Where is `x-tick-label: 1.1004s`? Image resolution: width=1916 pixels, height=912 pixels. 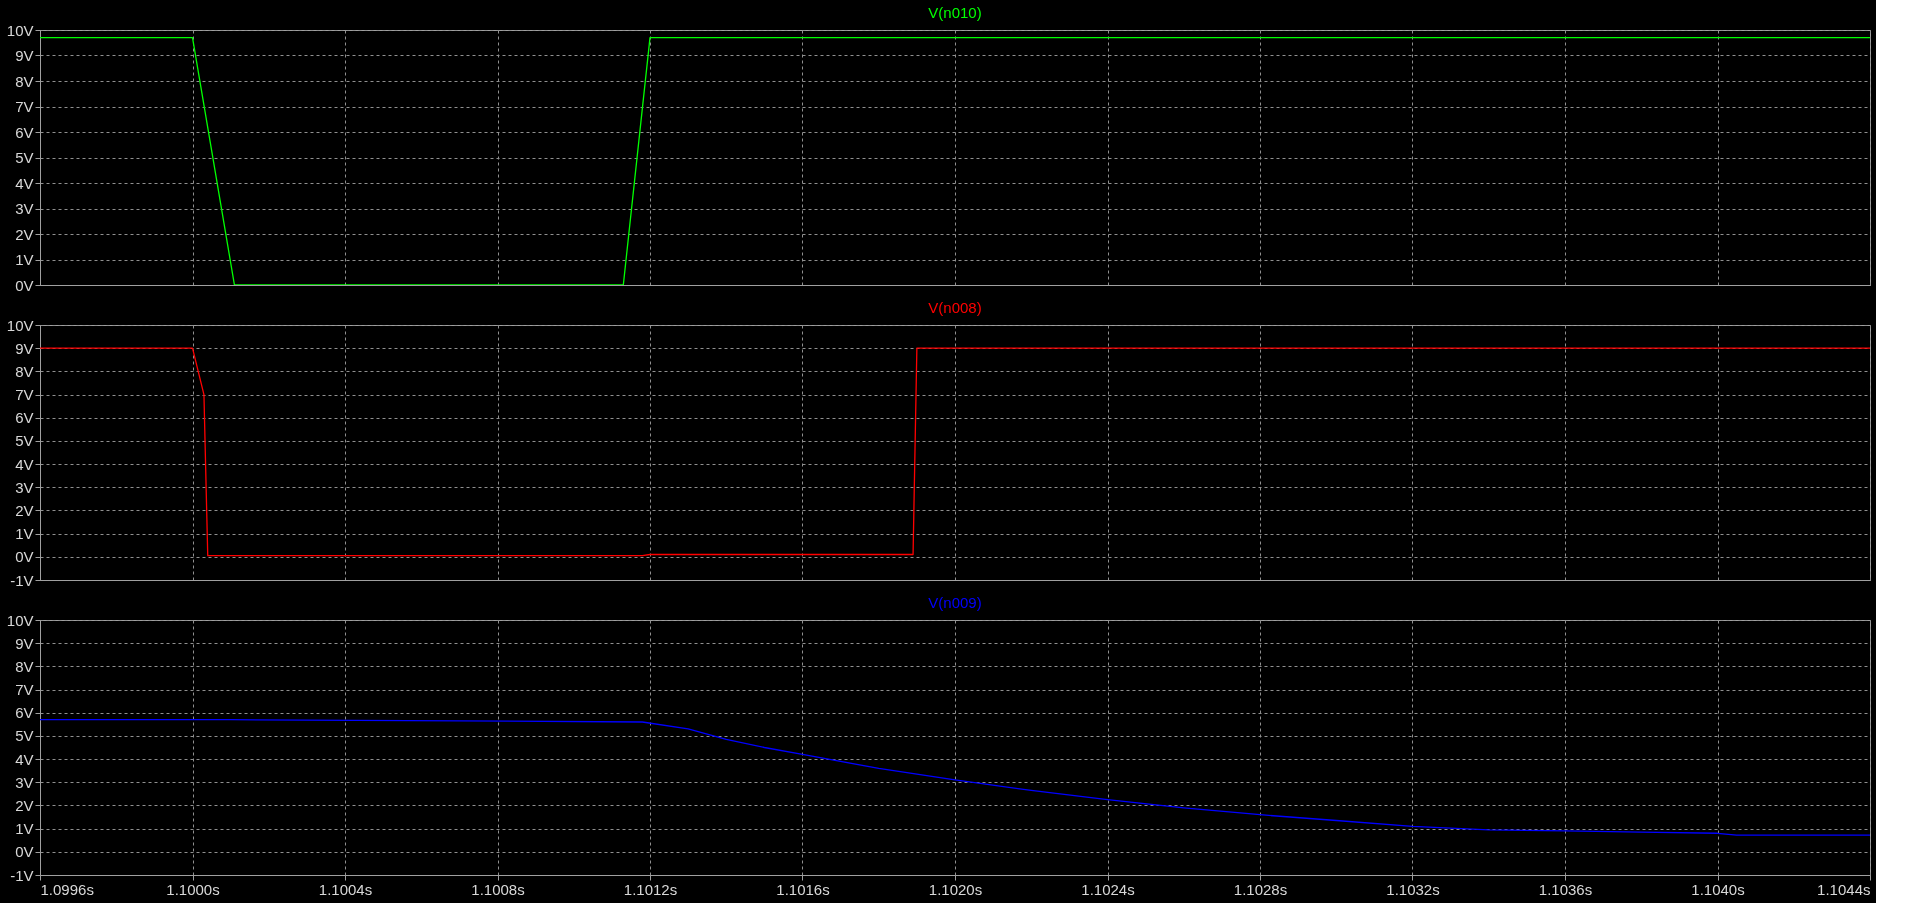
x-tick-label: 1.1004s is located at coordinates (345, 889).